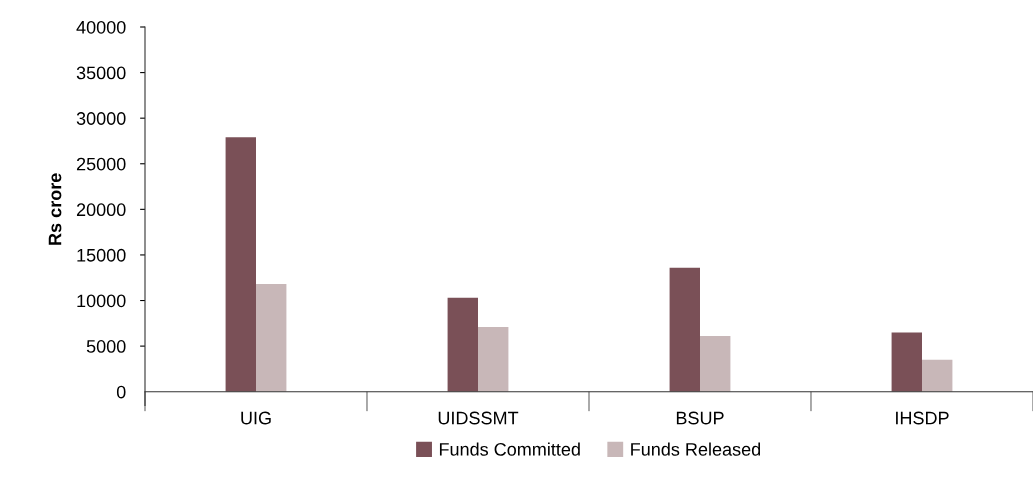 Image resolution: width=1033 pixels, height=481 pixels. I want to click on y-axis-title: Rs crore, so click(55, 209).